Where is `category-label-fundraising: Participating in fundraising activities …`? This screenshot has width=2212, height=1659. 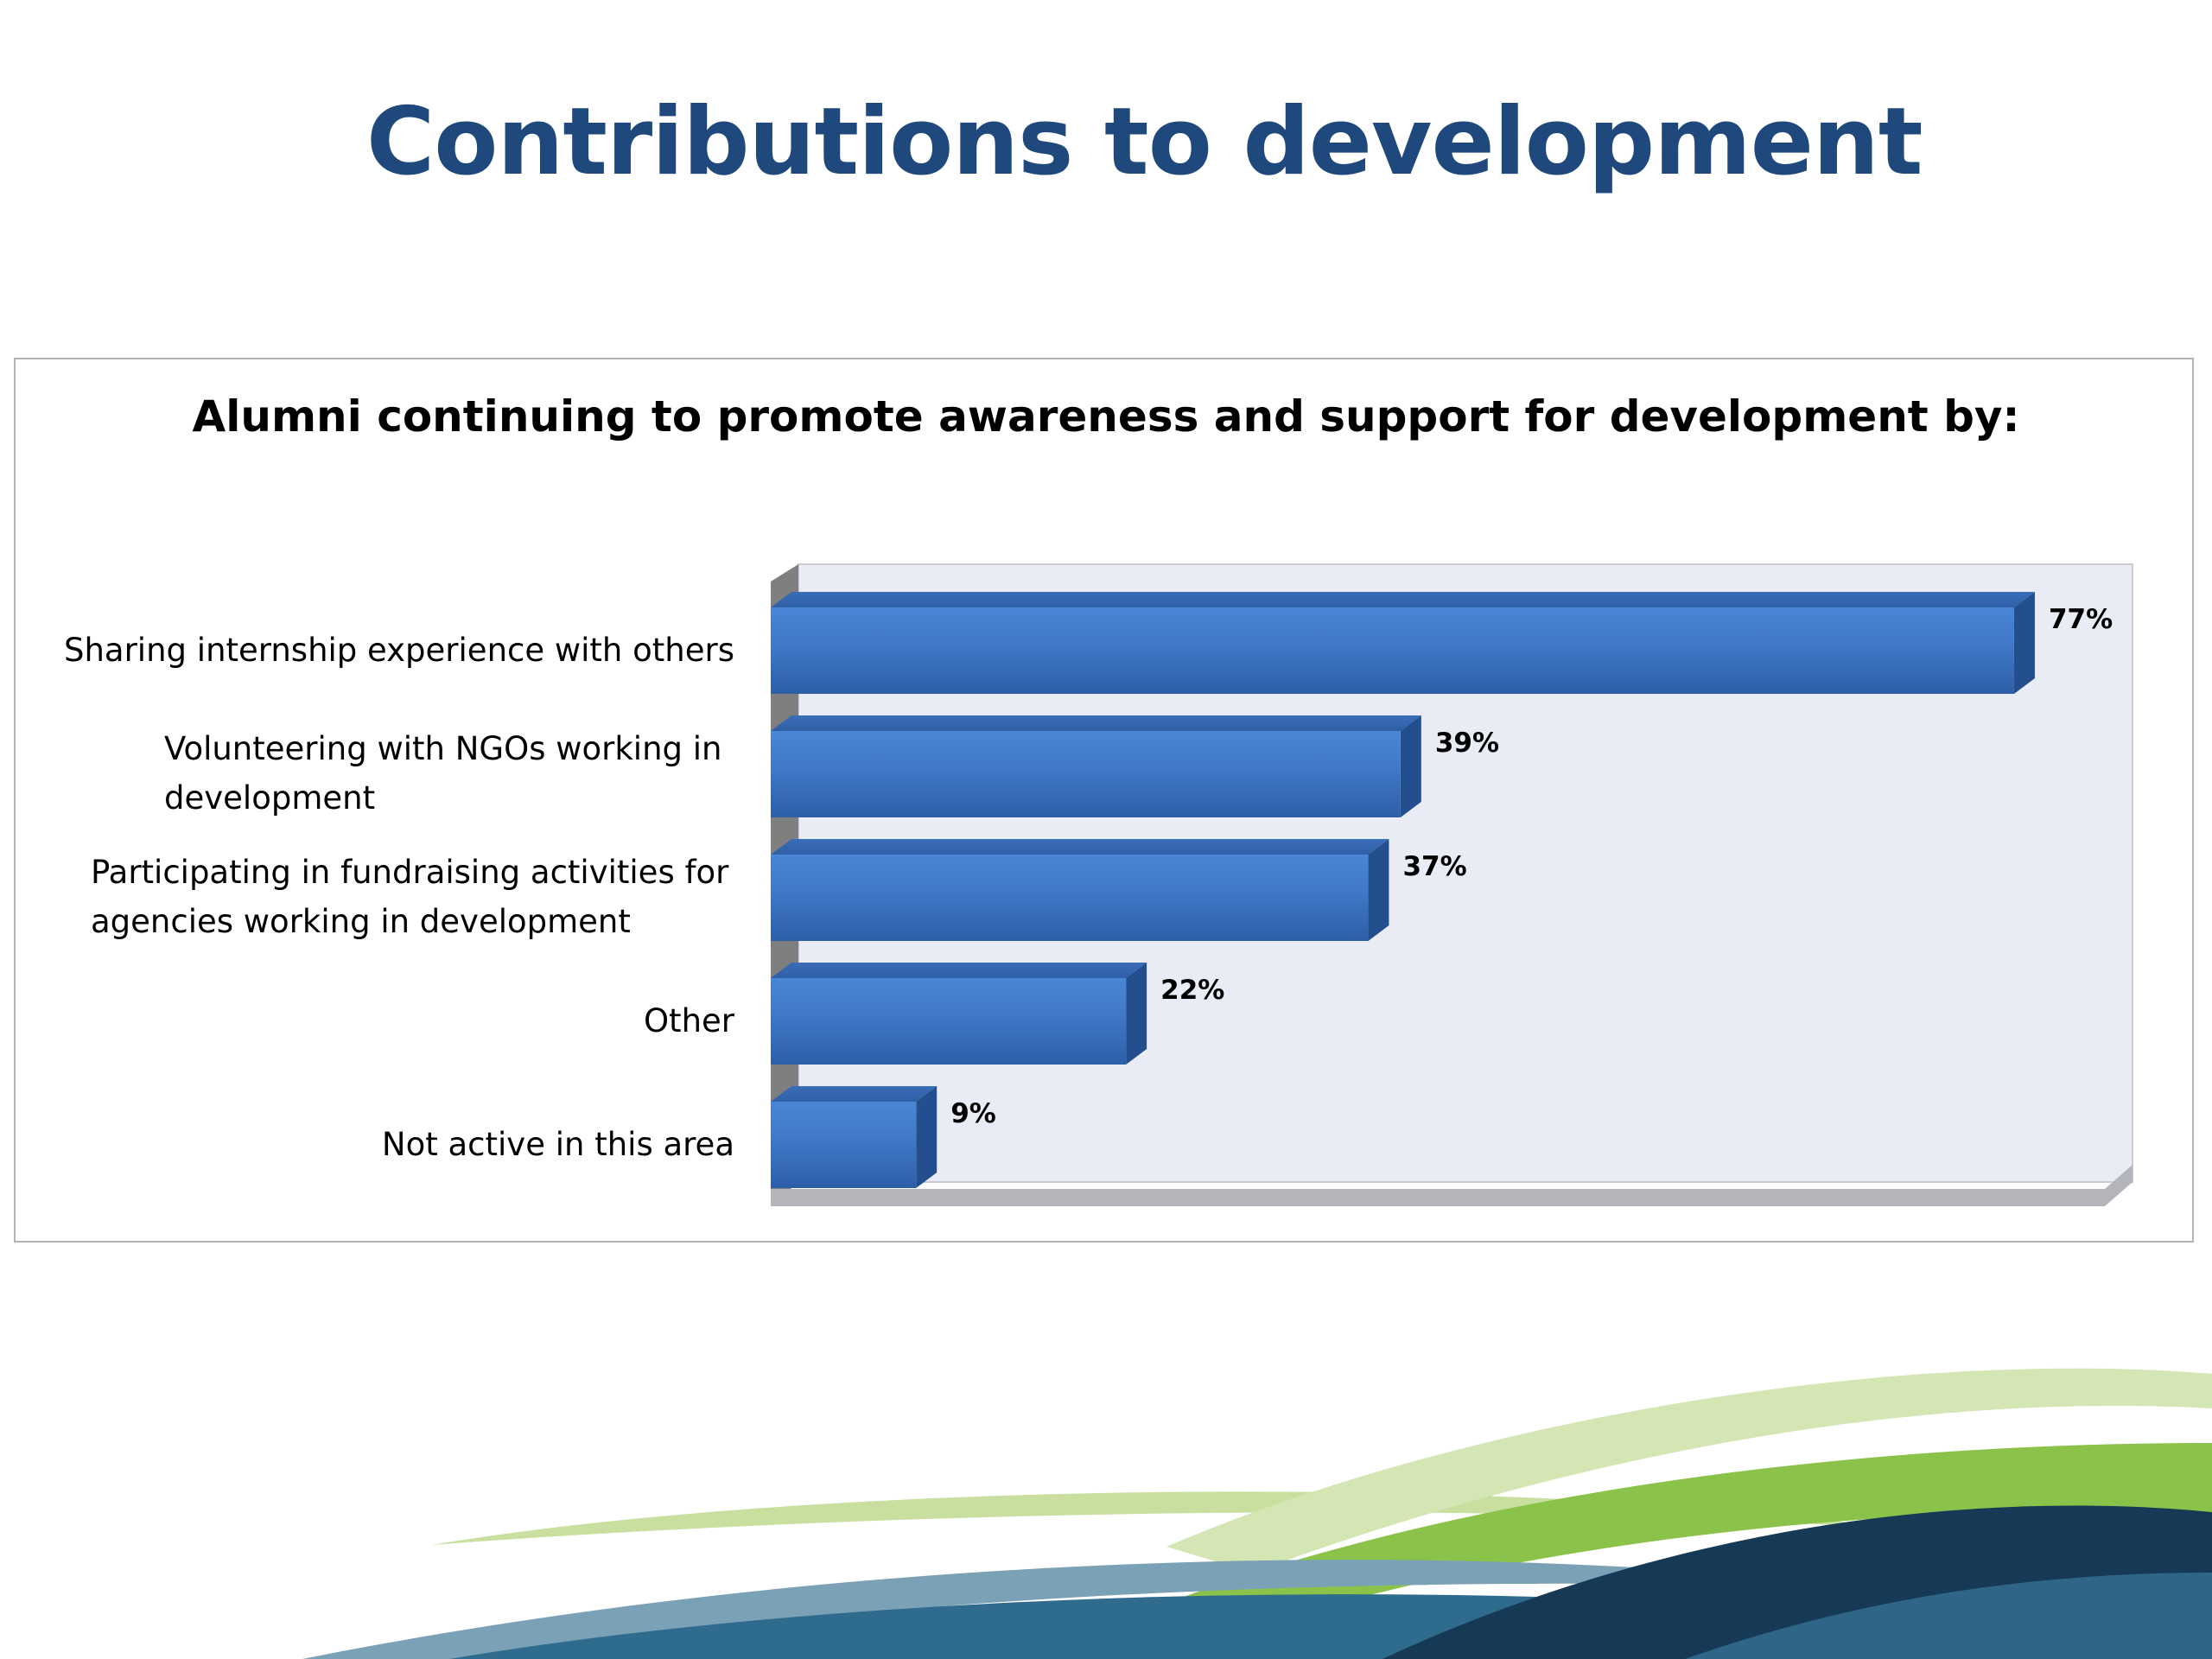
category-label-fundraising: Participating in fundraising activities … is located at coordinates (410, 897).